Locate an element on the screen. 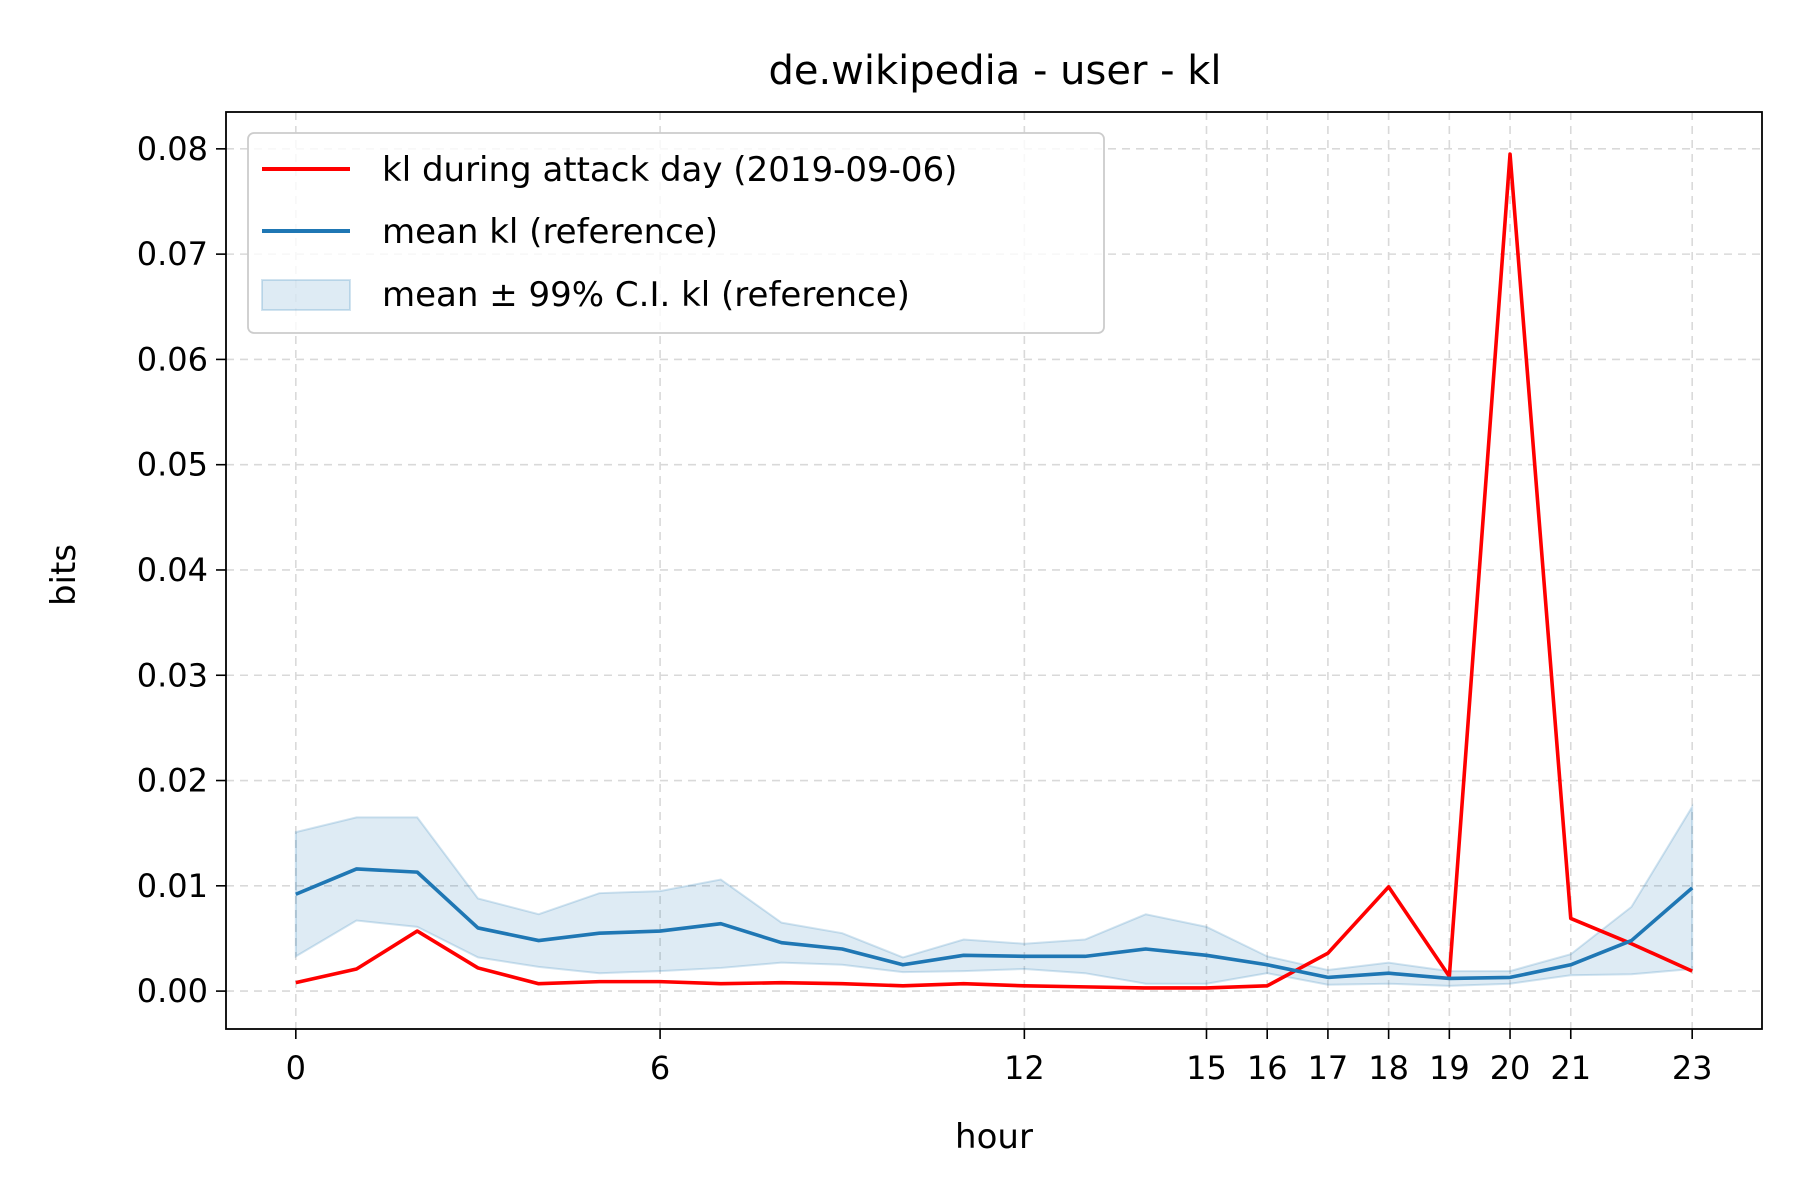 This screenshot has height=1200, width=1800. mean-reference-line is located at coordinates (994, 924).